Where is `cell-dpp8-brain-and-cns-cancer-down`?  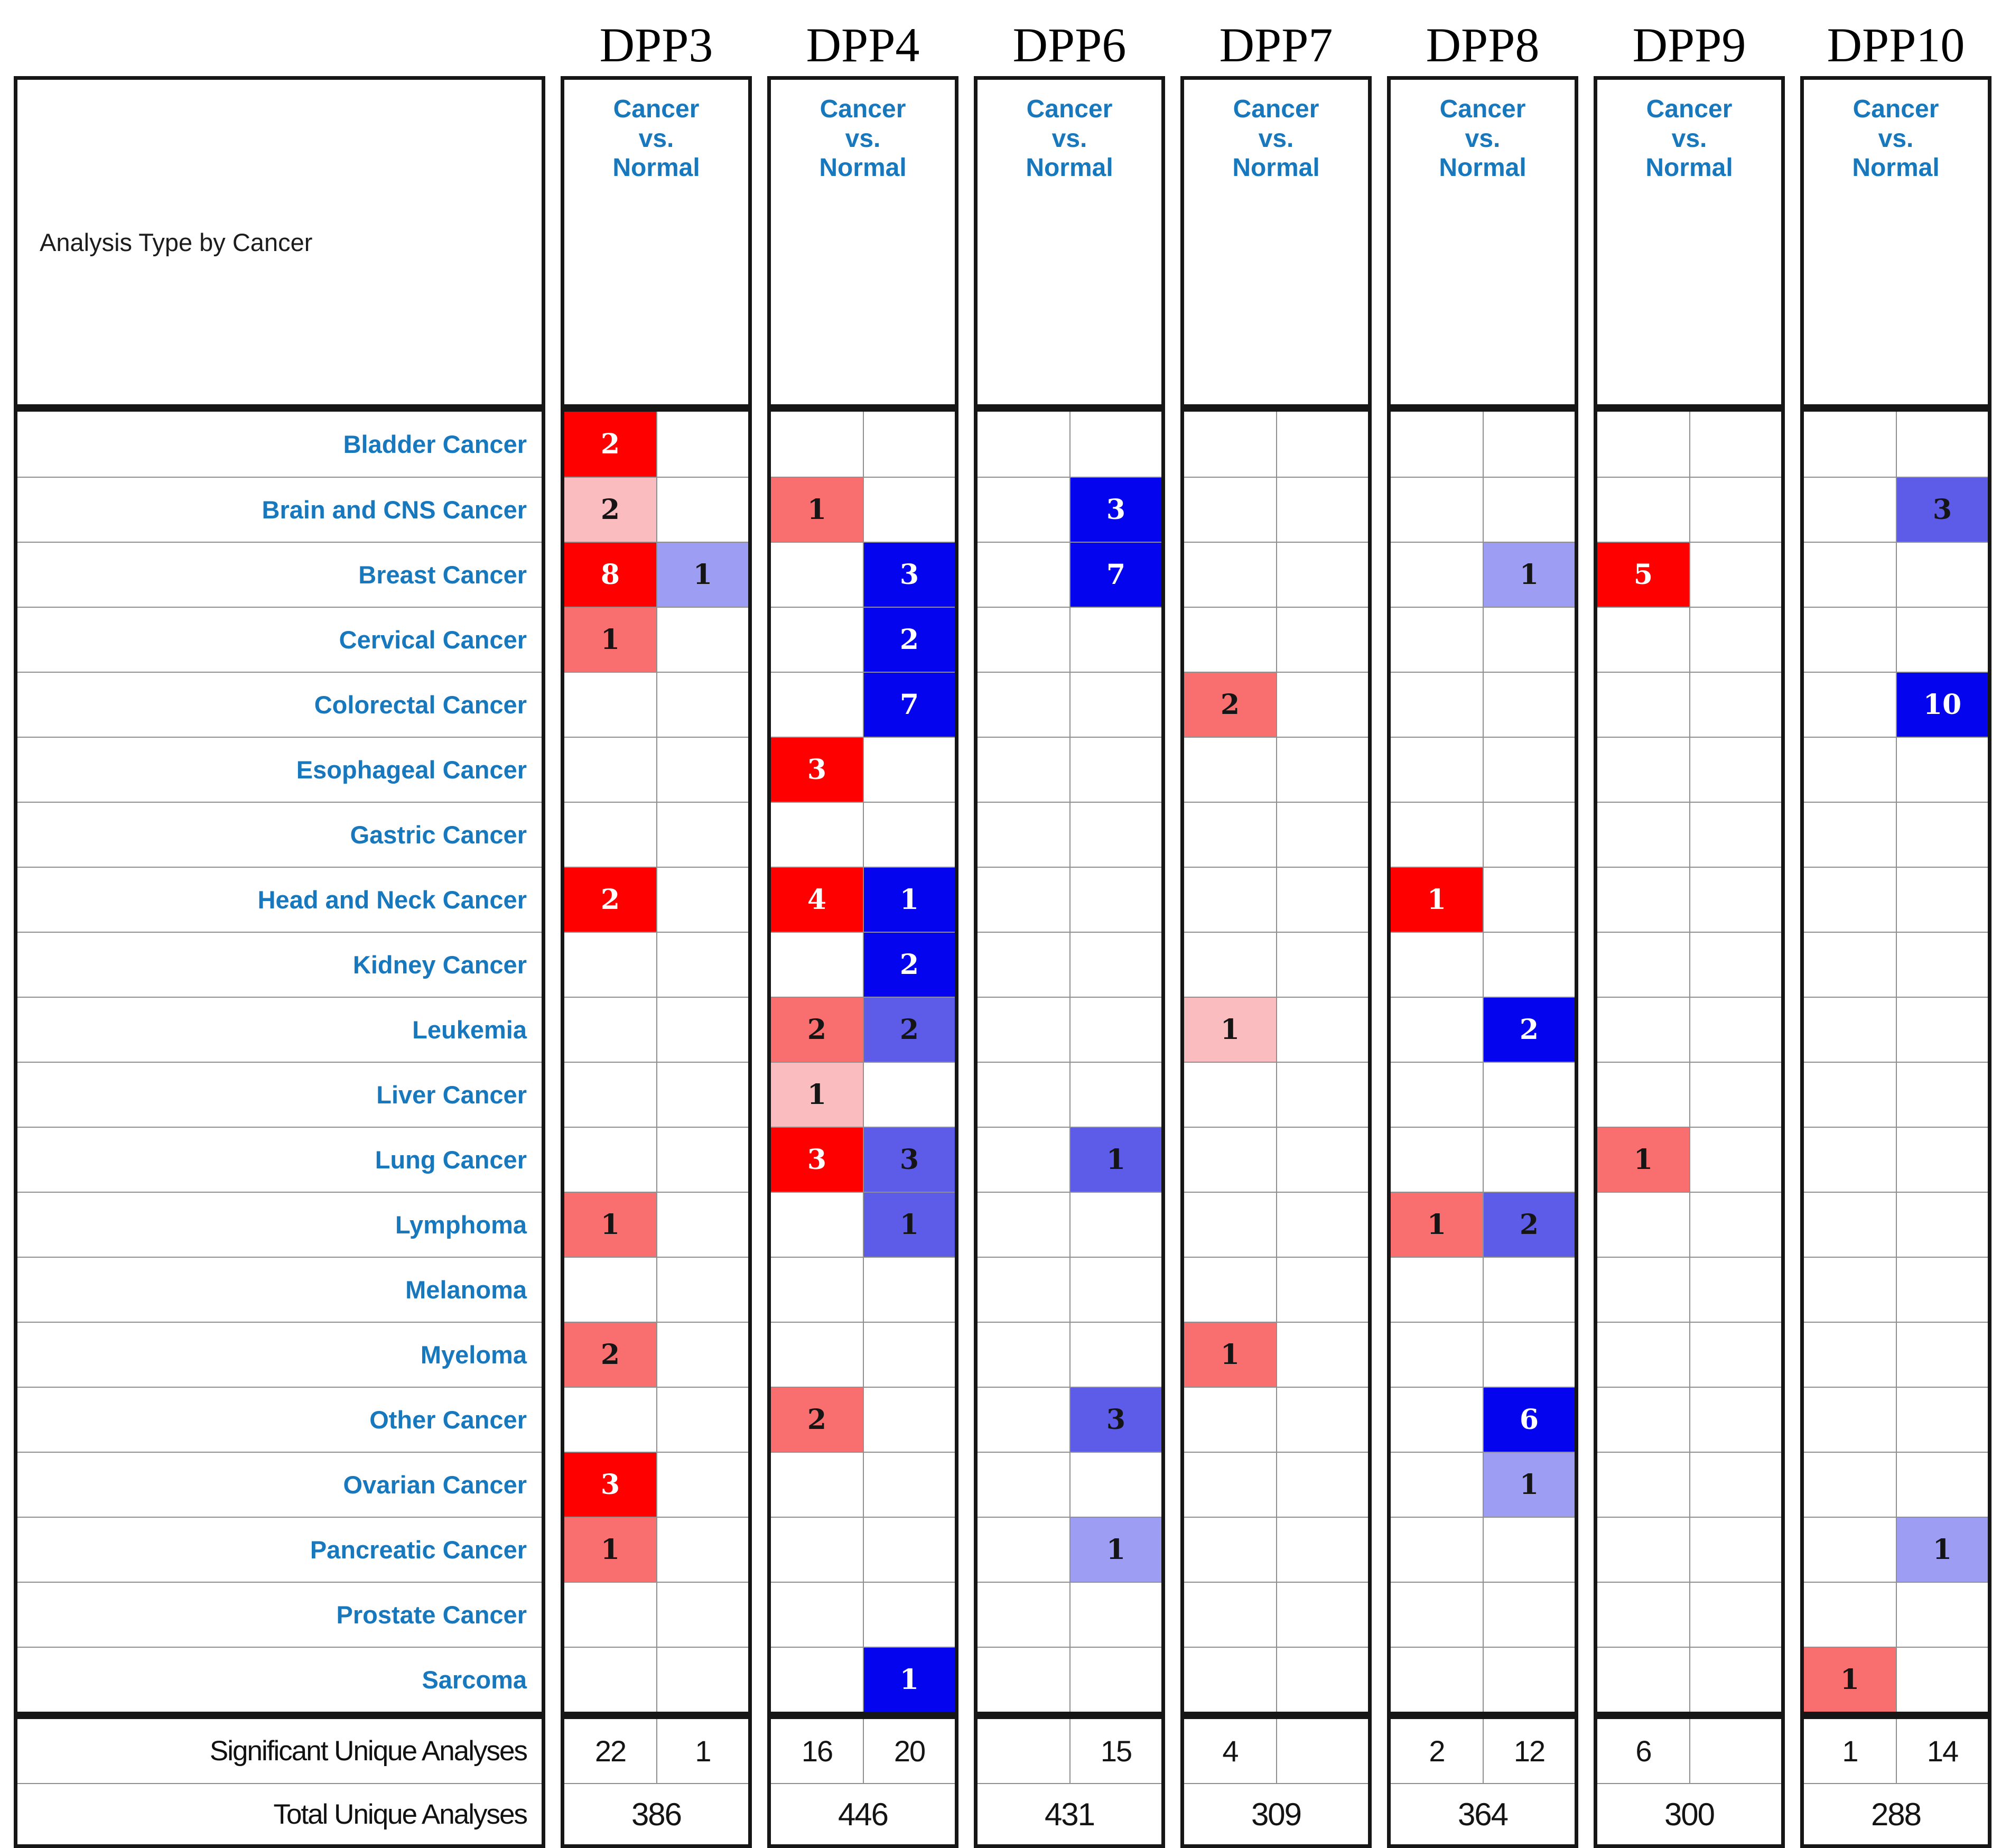 cell-dpp8-brain-and-cns-cancer-down is located at coordinates (1529, 510).